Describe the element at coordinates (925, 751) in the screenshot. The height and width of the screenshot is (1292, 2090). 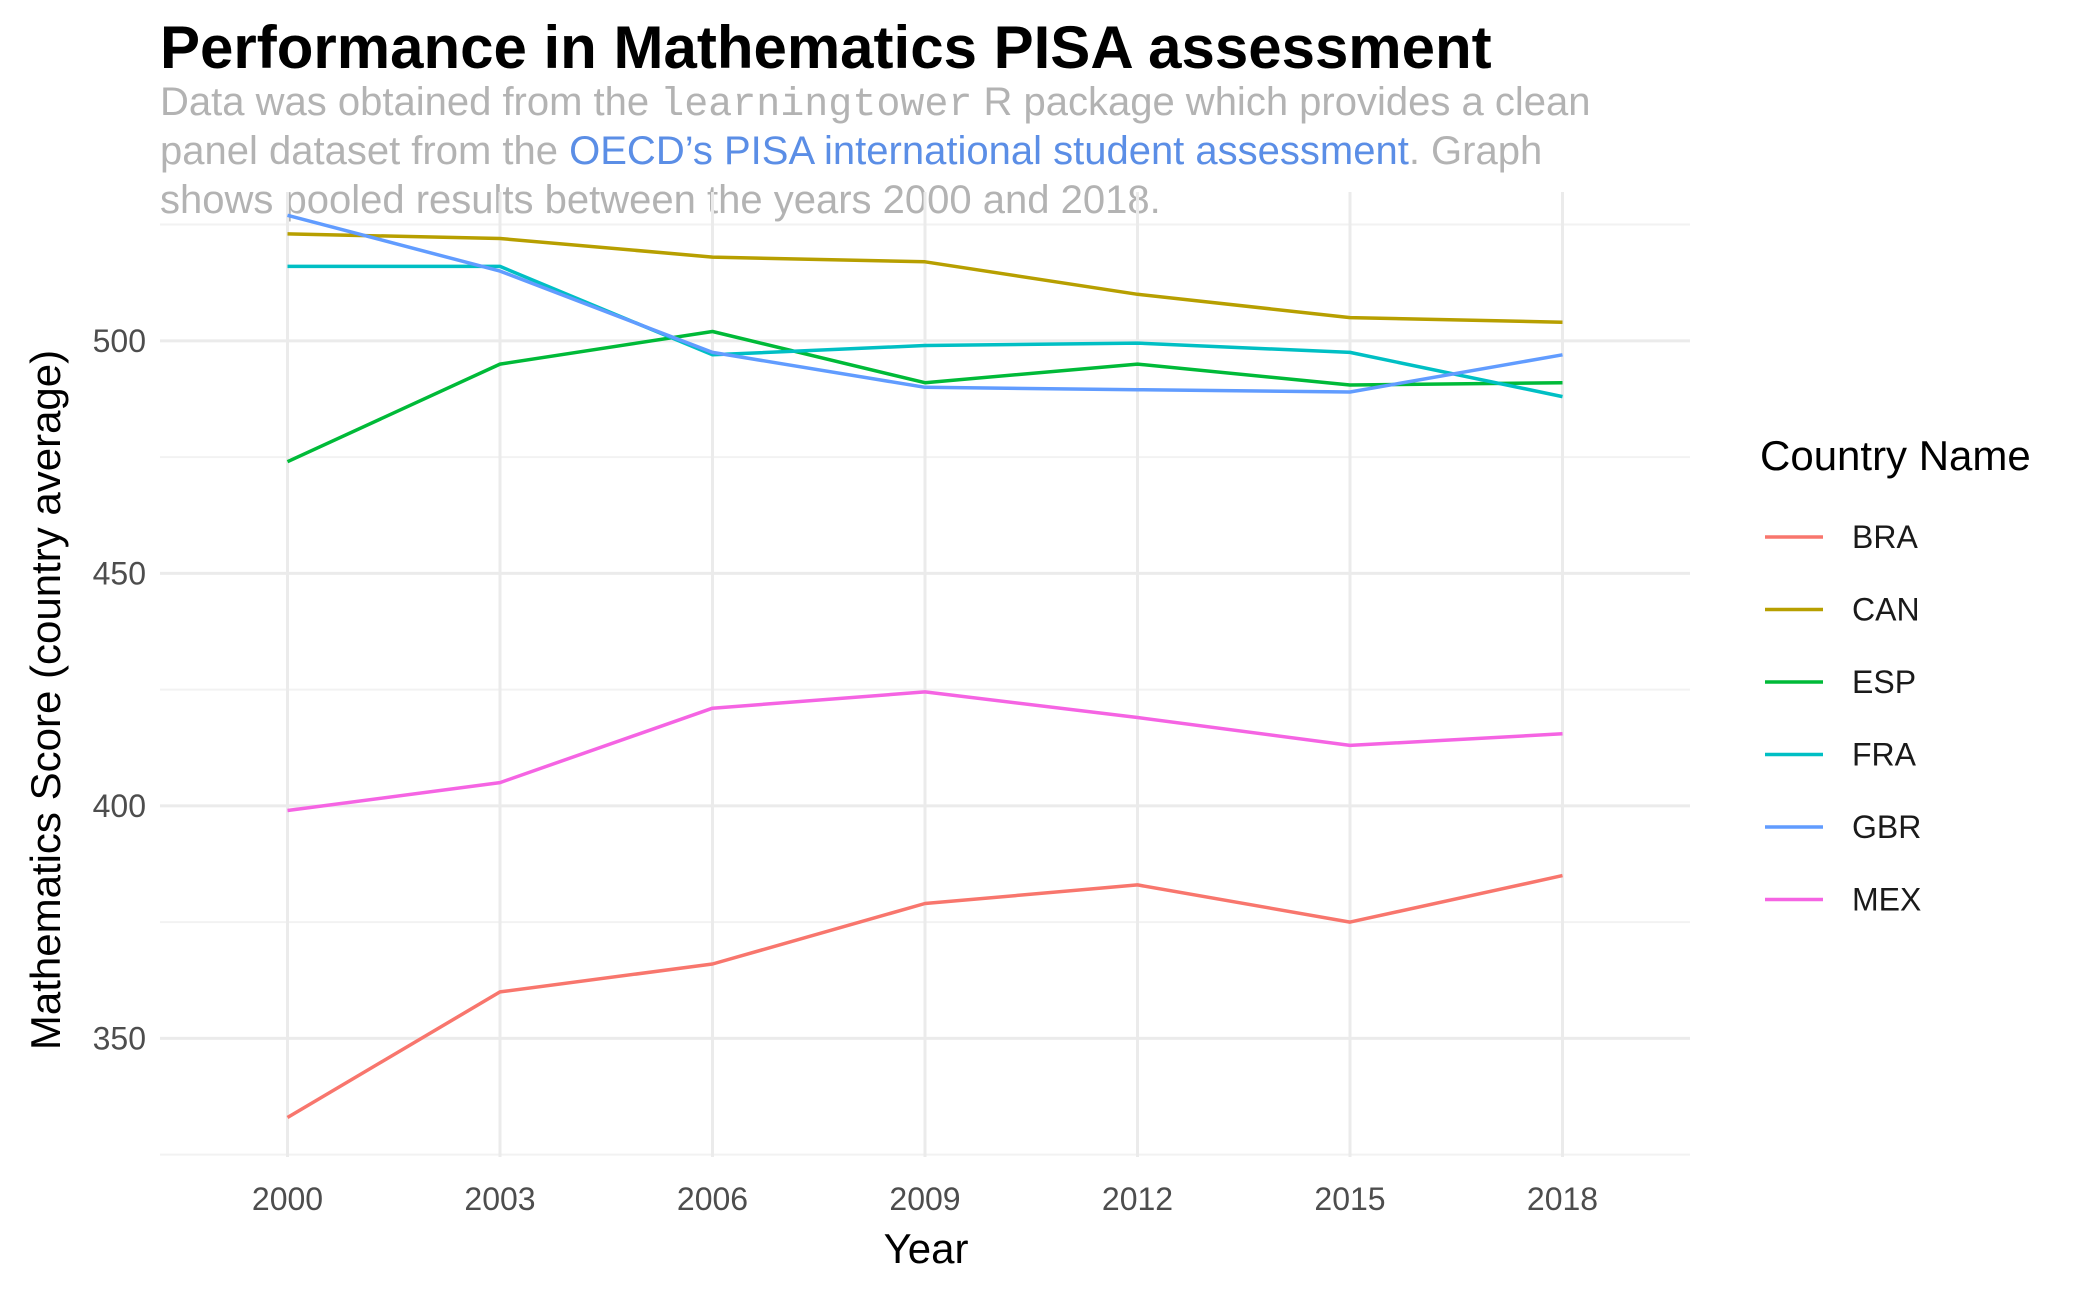
I see `series-line-mex` at that location.